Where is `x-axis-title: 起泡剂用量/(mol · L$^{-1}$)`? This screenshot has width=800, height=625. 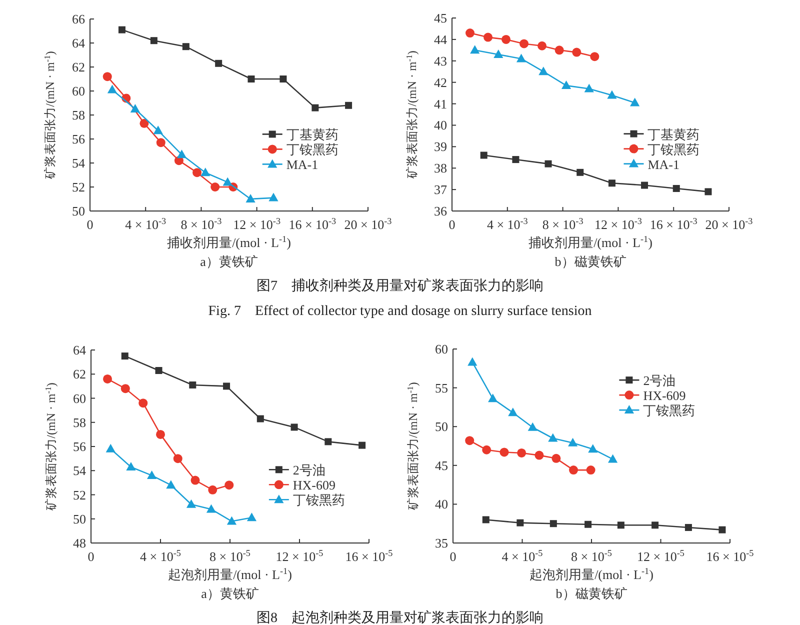
x-axis-title: 起泡剂用量/(mol · L$^{-1}$) is located at coordinates (230, 574).